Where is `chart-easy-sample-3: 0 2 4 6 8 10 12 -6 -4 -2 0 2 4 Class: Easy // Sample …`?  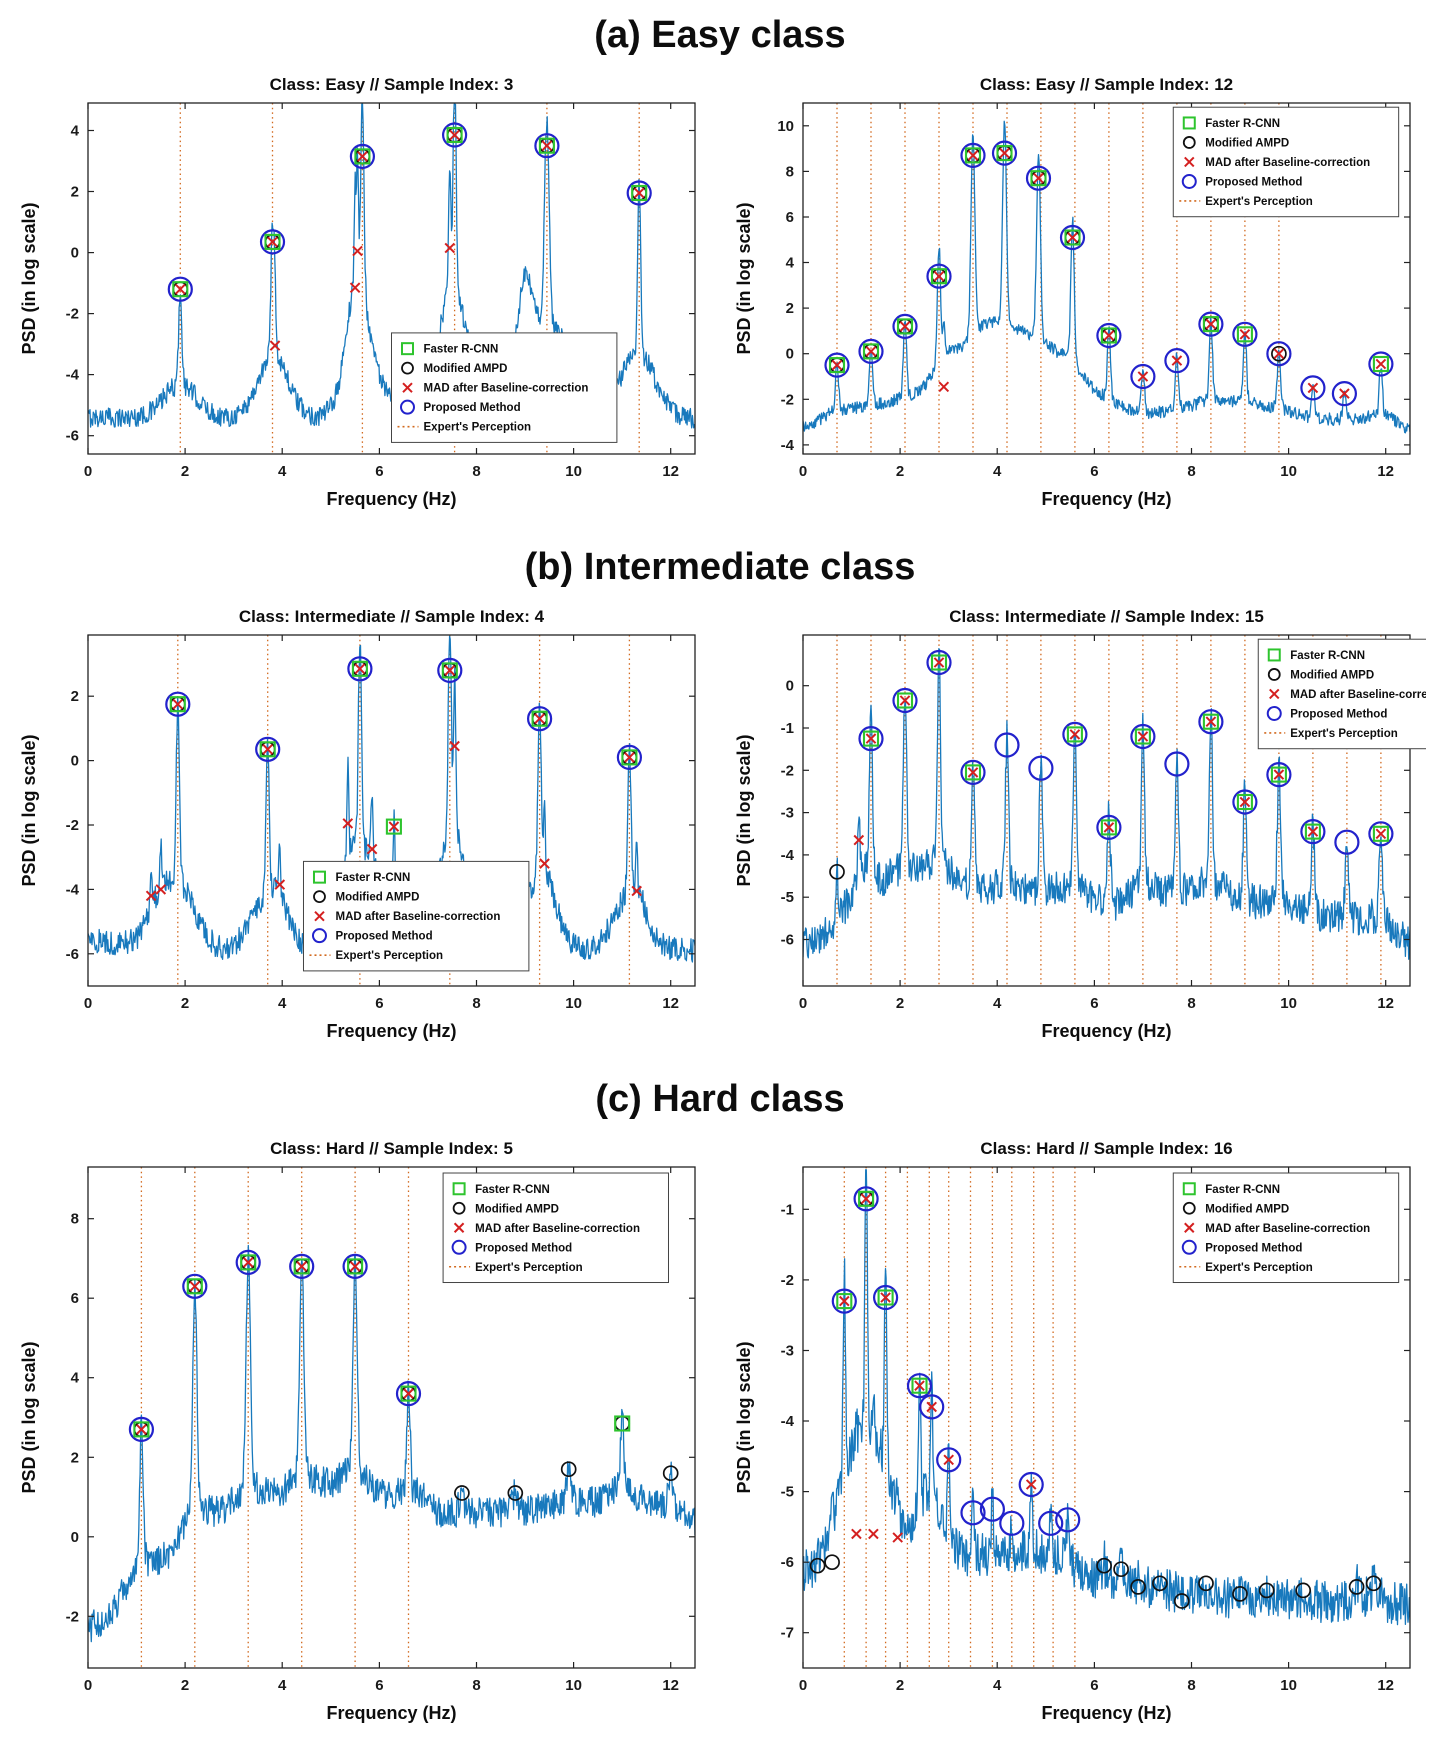 chart-easy-sample-3: 0 2 4 6 8 10 12 -6 -4 -2 0 2 4 Class: Easy // Sample … is located at coordinates (362, 294).